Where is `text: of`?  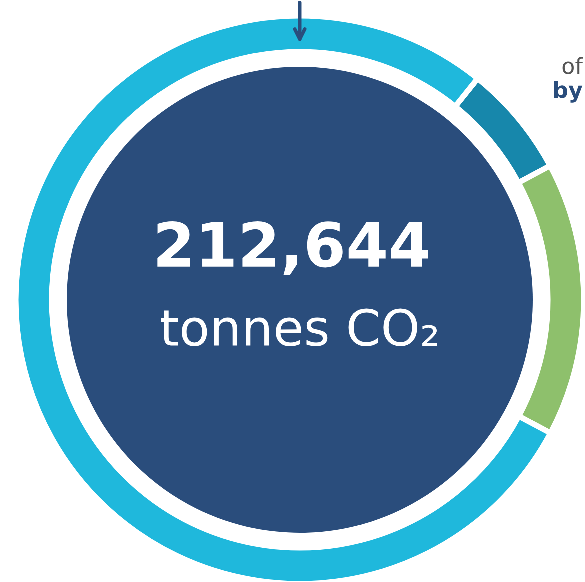
text: of is located at coordinates (573, 65).